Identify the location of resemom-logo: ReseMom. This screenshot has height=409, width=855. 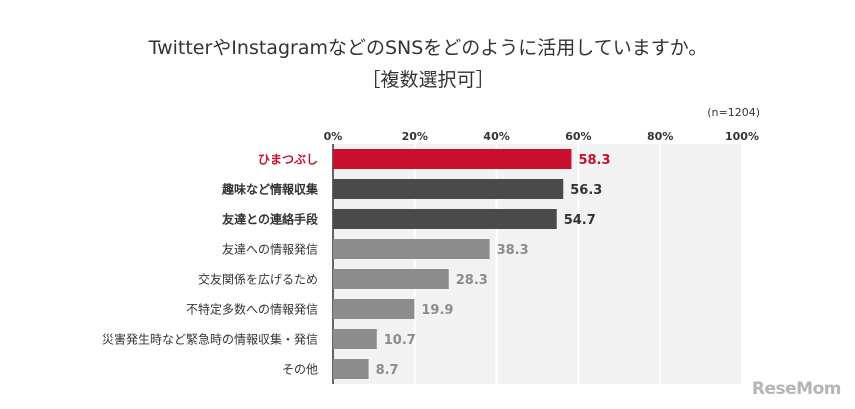
(796, 389).